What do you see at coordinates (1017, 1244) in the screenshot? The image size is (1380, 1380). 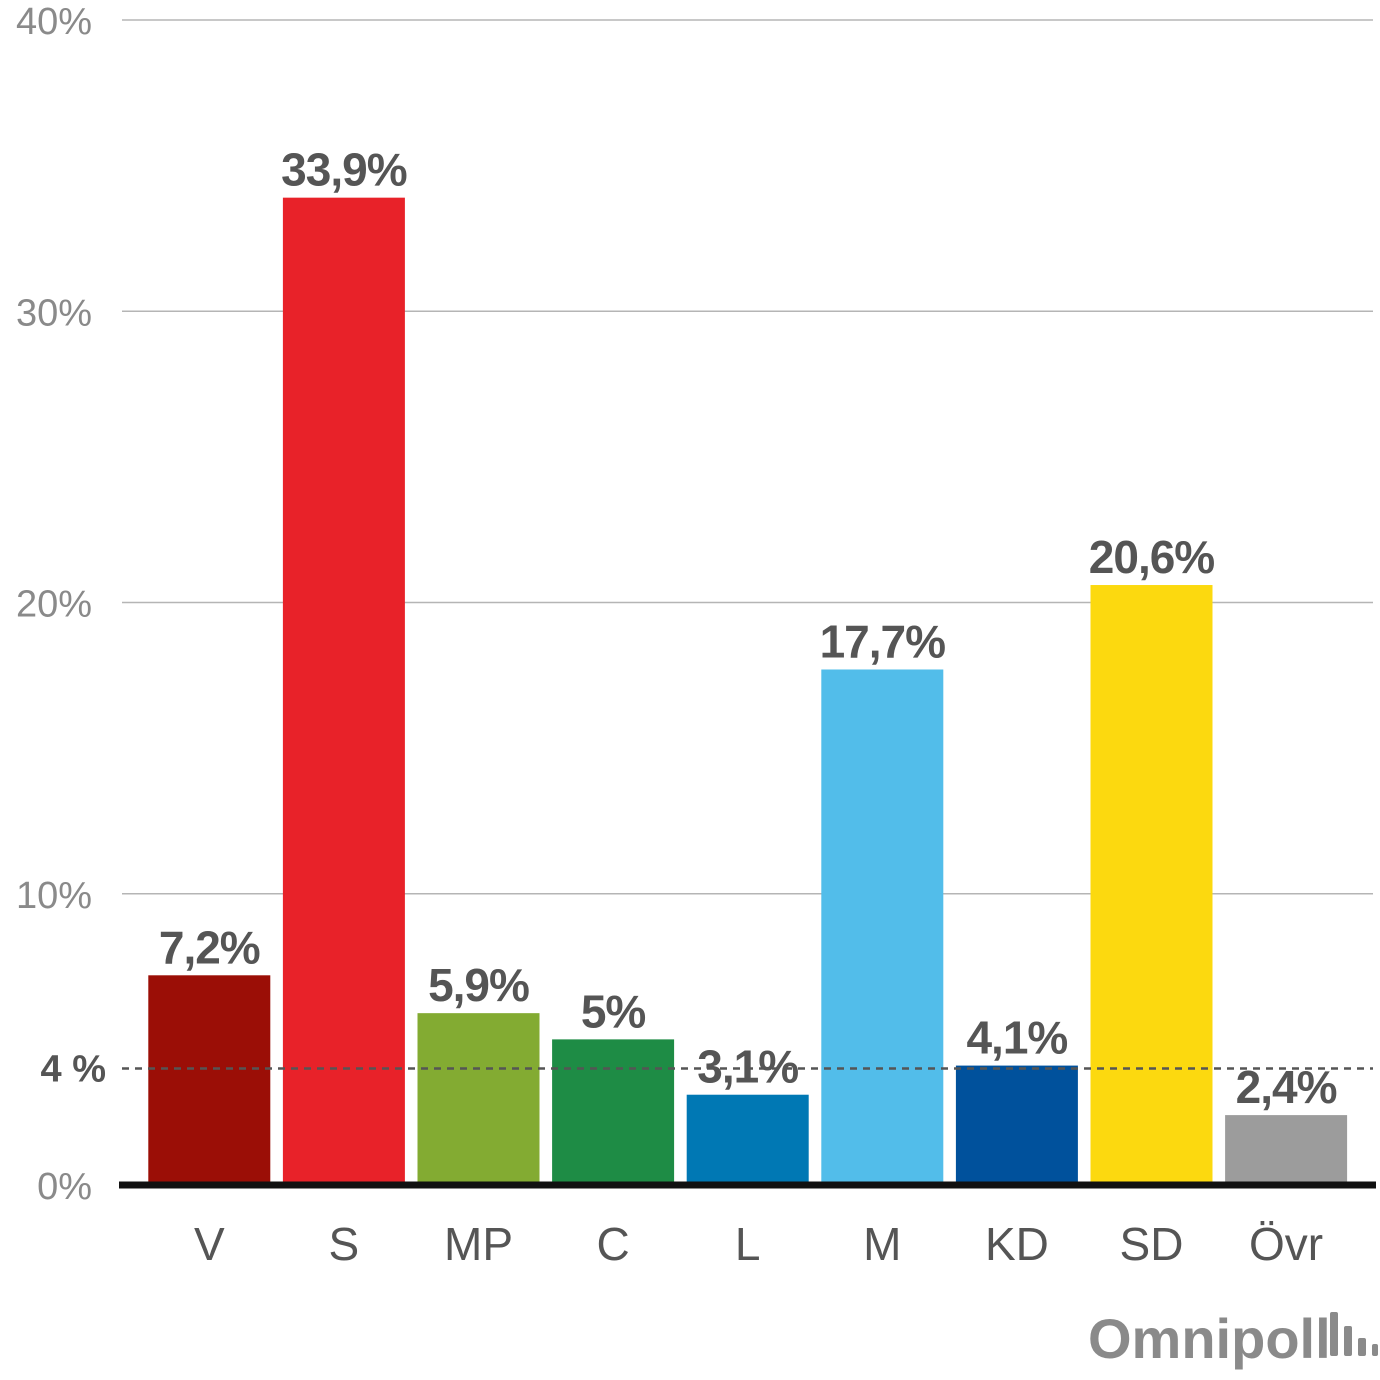 I see `category-label: KD` at bounding box center [1017, 1244].